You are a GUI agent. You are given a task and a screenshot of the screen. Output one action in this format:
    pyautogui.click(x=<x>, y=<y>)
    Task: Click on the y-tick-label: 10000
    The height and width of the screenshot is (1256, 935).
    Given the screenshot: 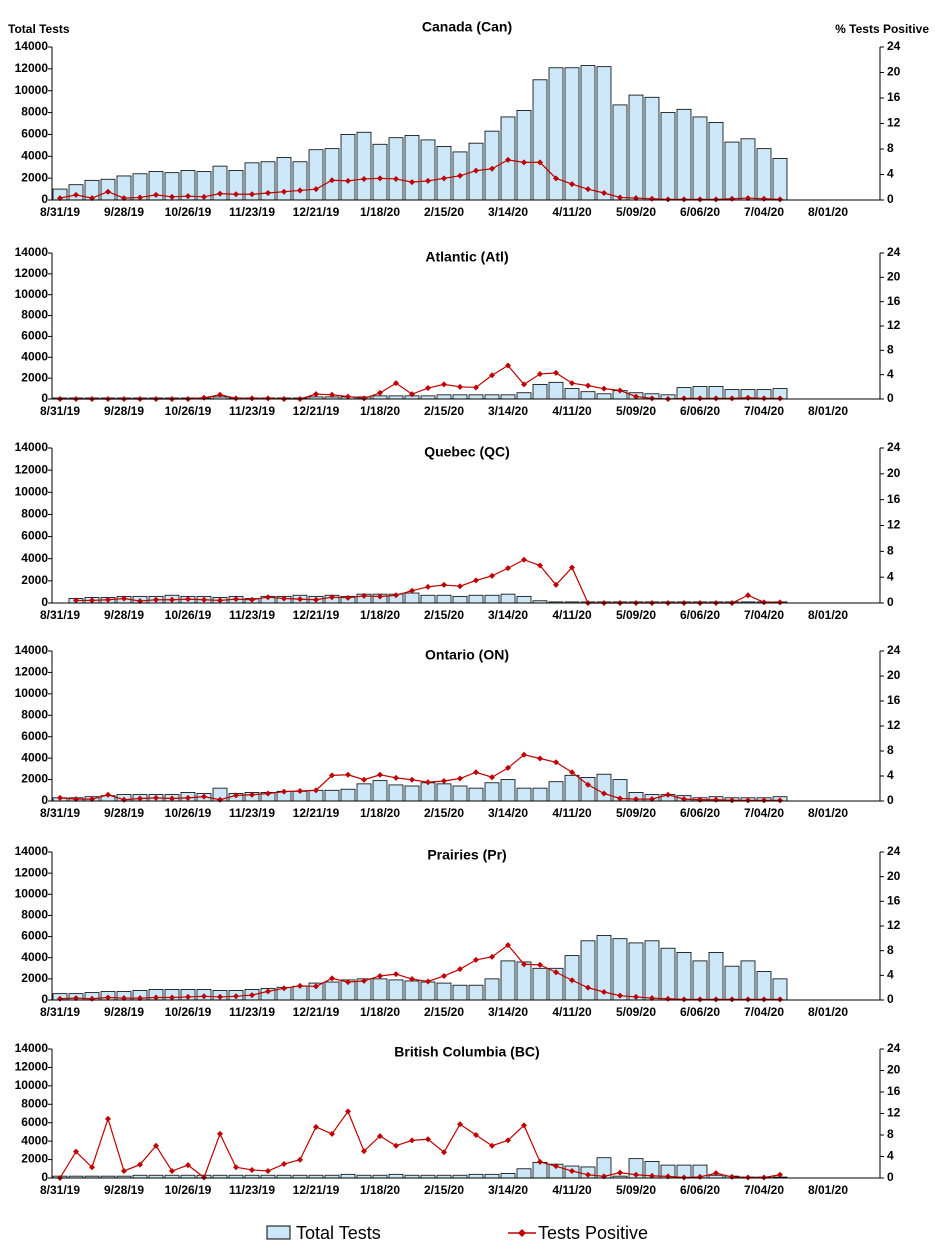 What is the action you would take?
    pyautogui.click(x=32, y=693)
    